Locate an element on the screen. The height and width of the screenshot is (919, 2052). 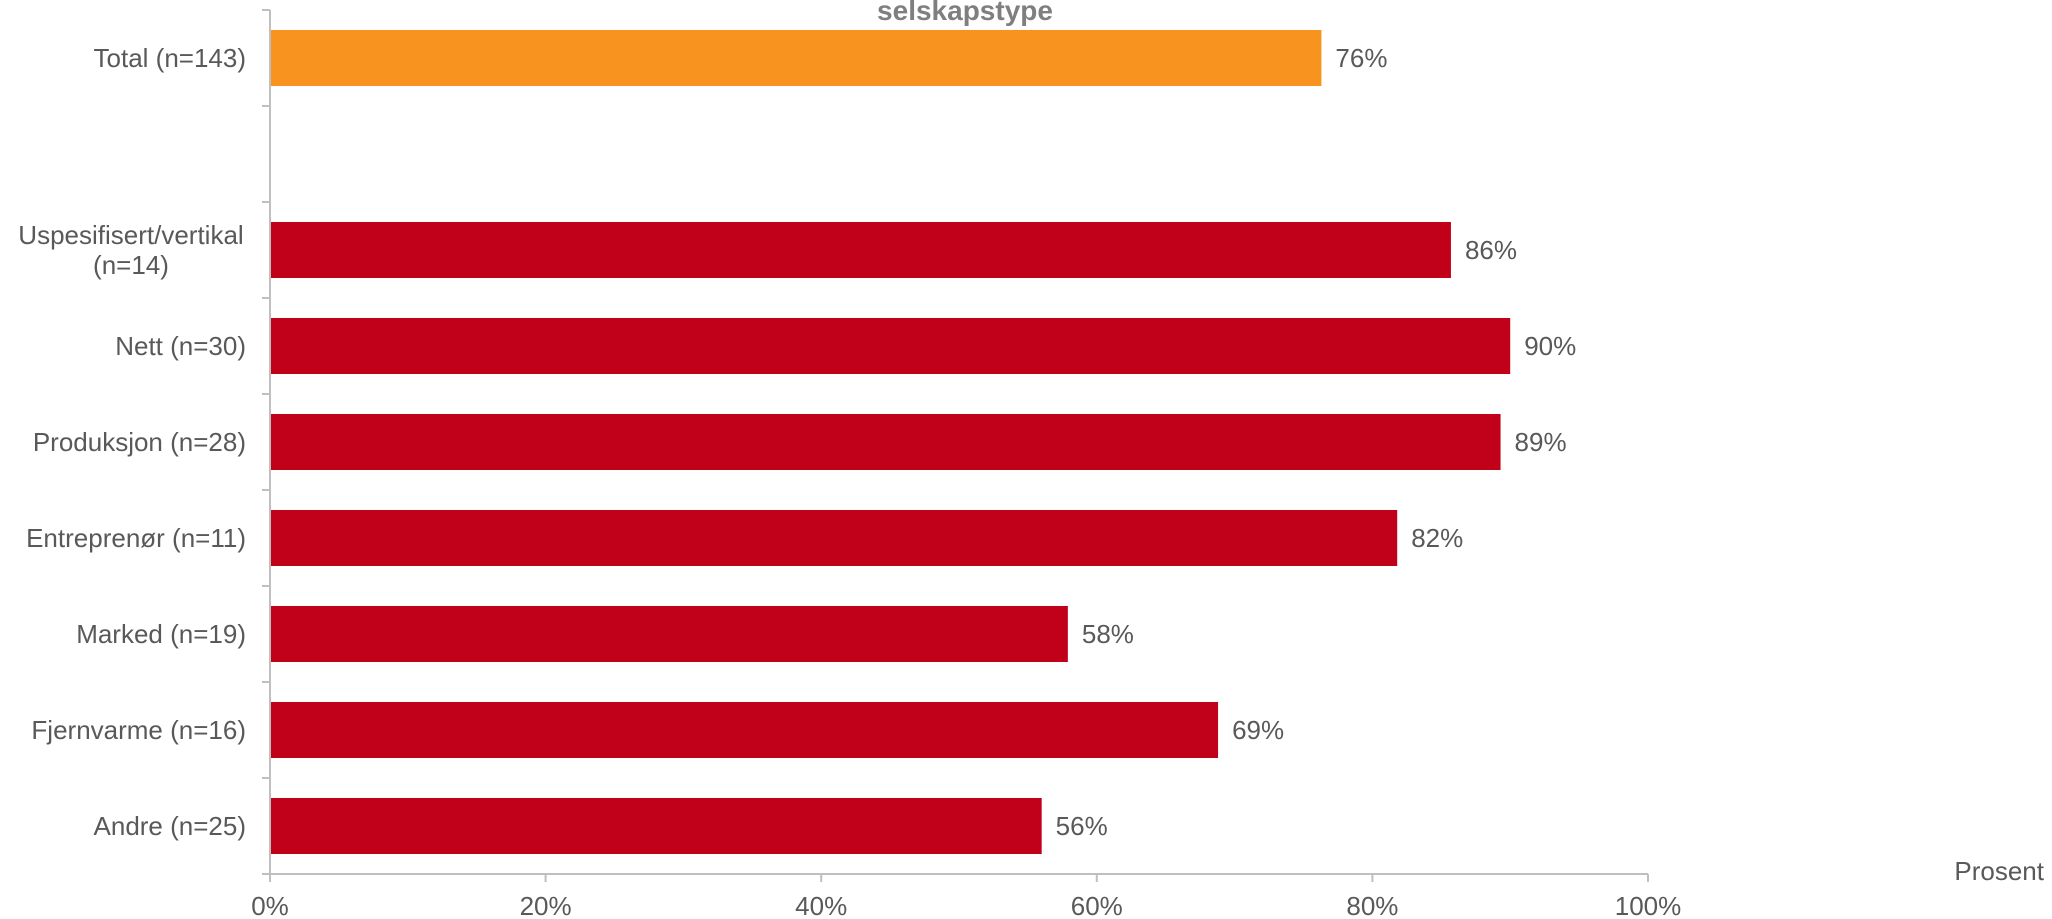
data-label-3: 90% is located at coordinates (1550, 346).